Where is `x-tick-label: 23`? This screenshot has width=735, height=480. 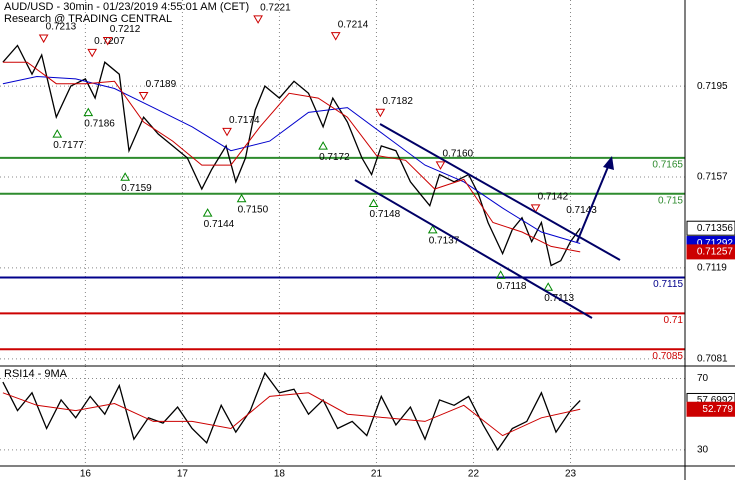 x-tick-label: 23 is located at coordinates (571, 474).